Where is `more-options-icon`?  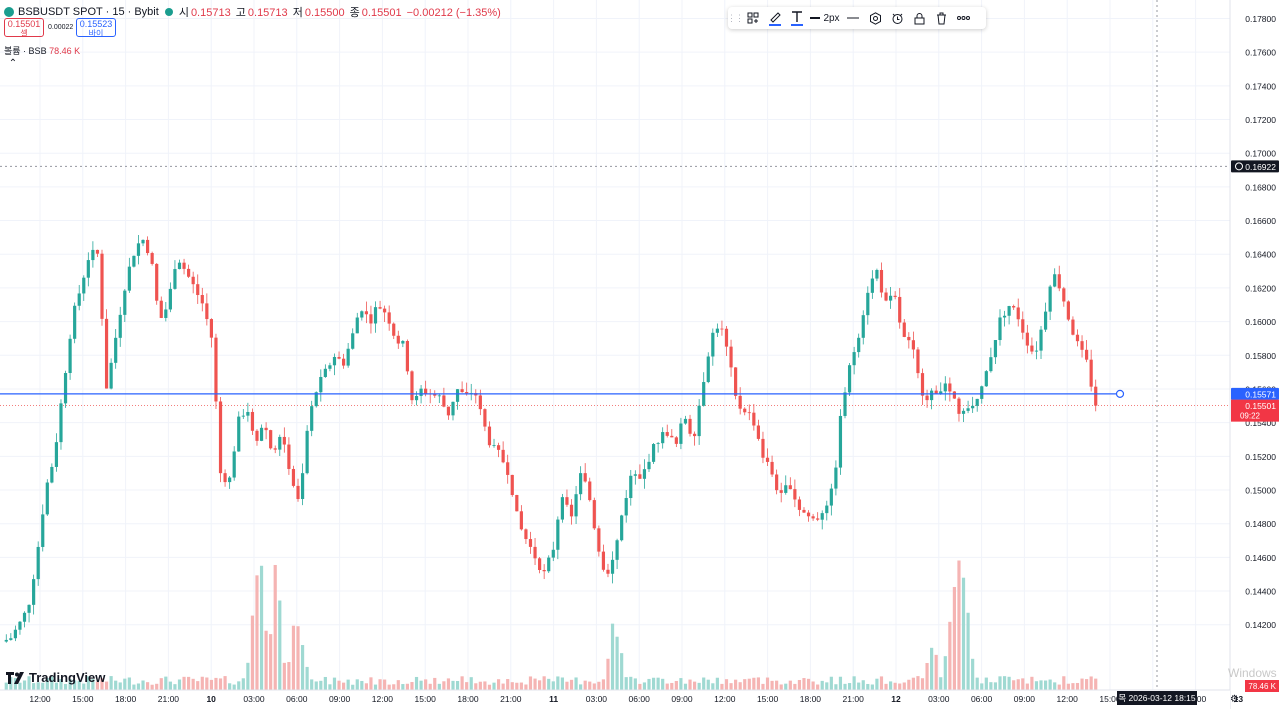 more-options-icon is located at coordinates (963, 18).